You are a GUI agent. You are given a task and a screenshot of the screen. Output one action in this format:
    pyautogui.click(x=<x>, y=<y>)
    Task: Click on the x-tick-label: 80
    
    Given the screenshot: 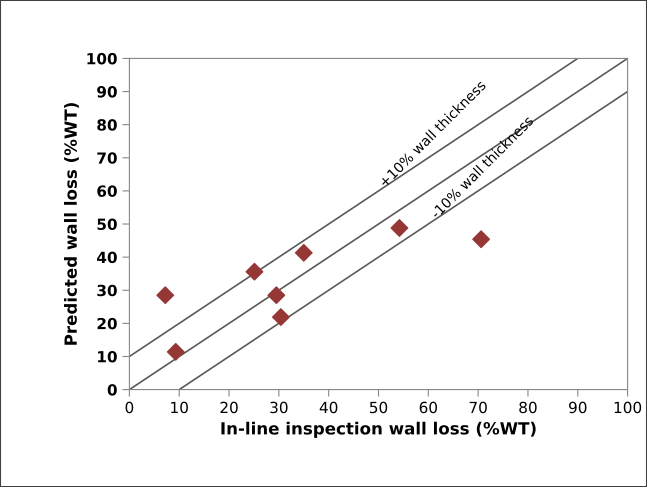 What is the action you would take?
    pyautogui.click(x=528, y=408)
    